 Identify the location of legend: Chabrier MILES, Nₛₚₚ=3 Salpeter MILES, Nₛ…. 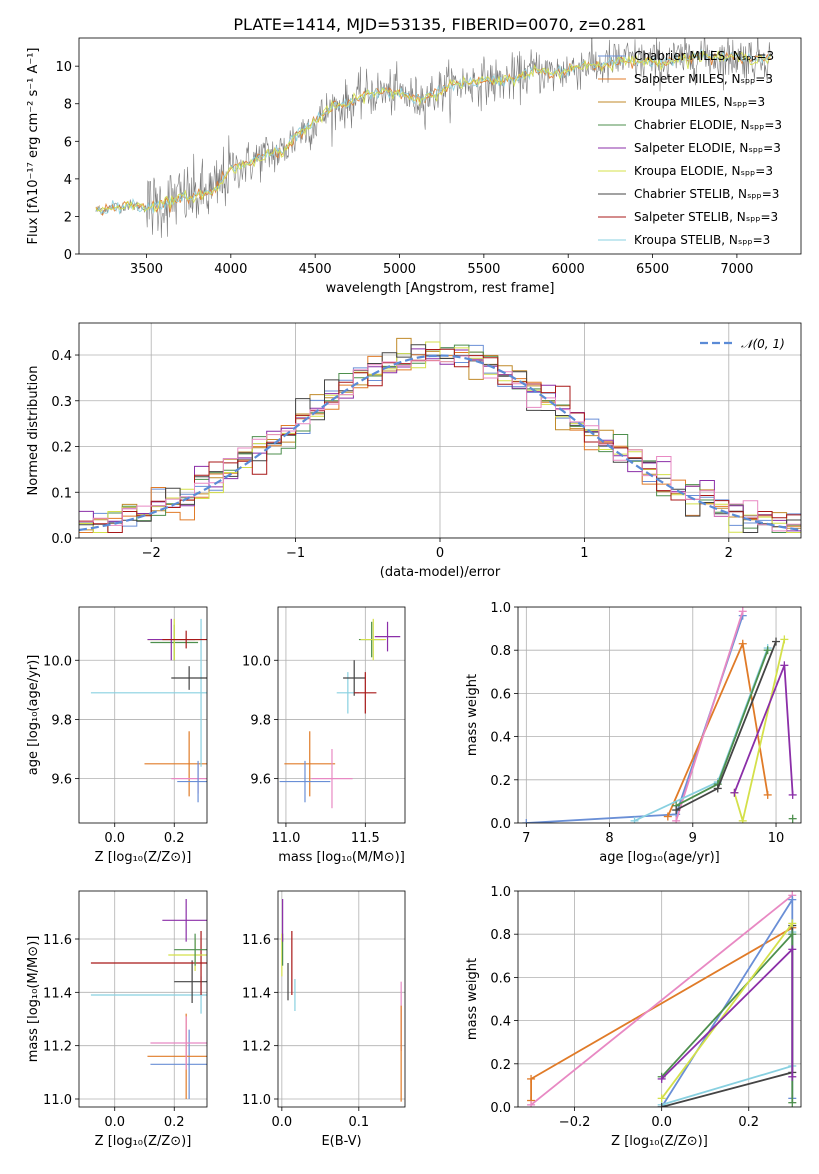
(690, 148).